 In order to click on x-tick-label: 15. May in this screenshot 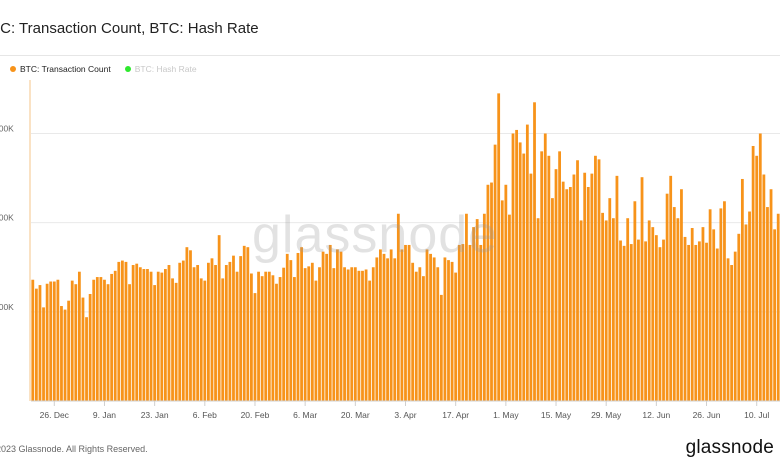, I will do `click(556, 415)`.